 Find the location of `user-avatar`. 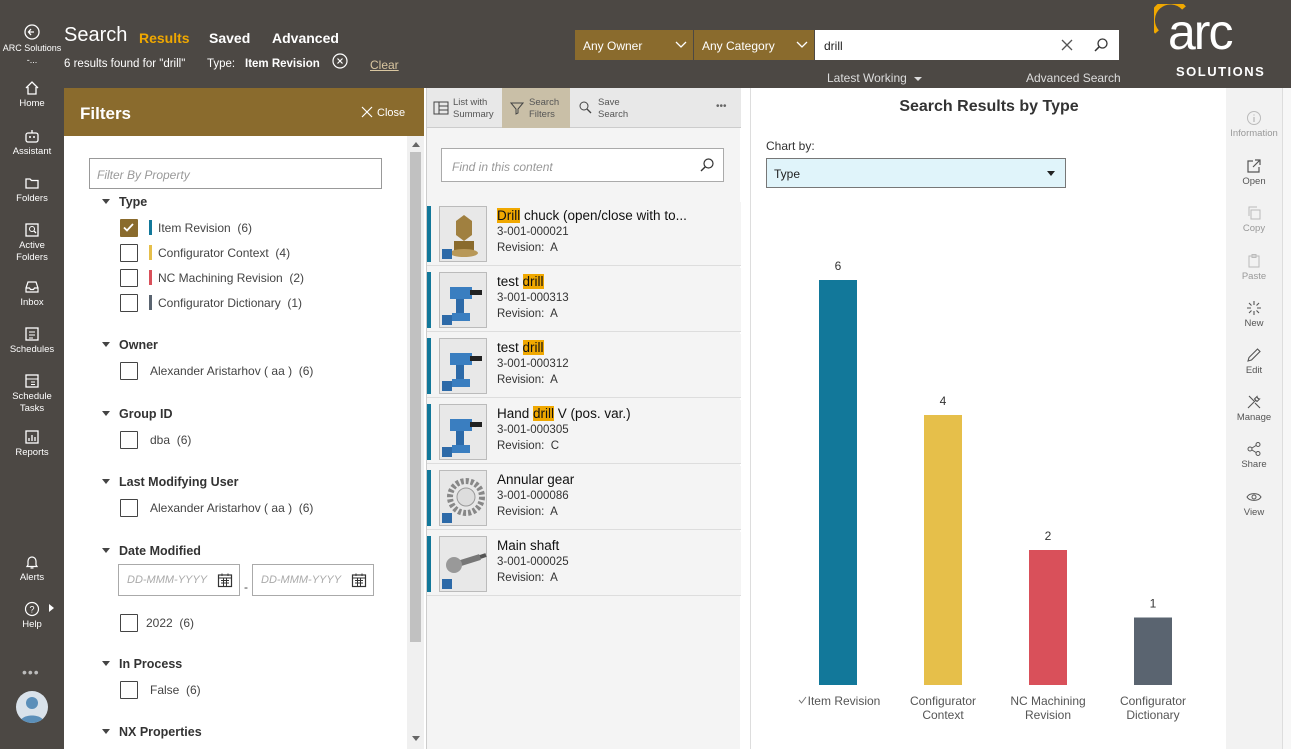

user-avatar is located at coordinates (32, 707).